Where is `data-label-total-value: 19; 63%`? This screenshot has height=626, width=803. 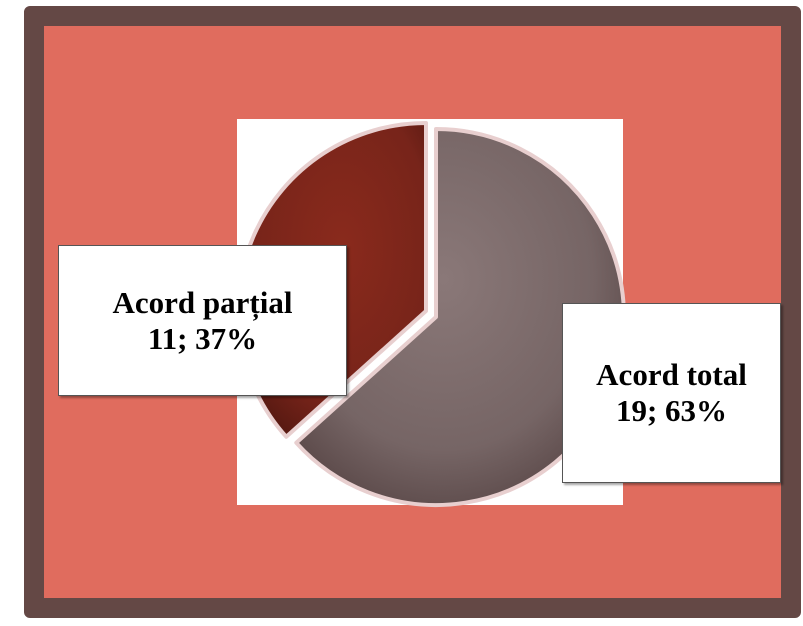 data-label-total-value: 19; 63% is located at coordinates (671, 410).